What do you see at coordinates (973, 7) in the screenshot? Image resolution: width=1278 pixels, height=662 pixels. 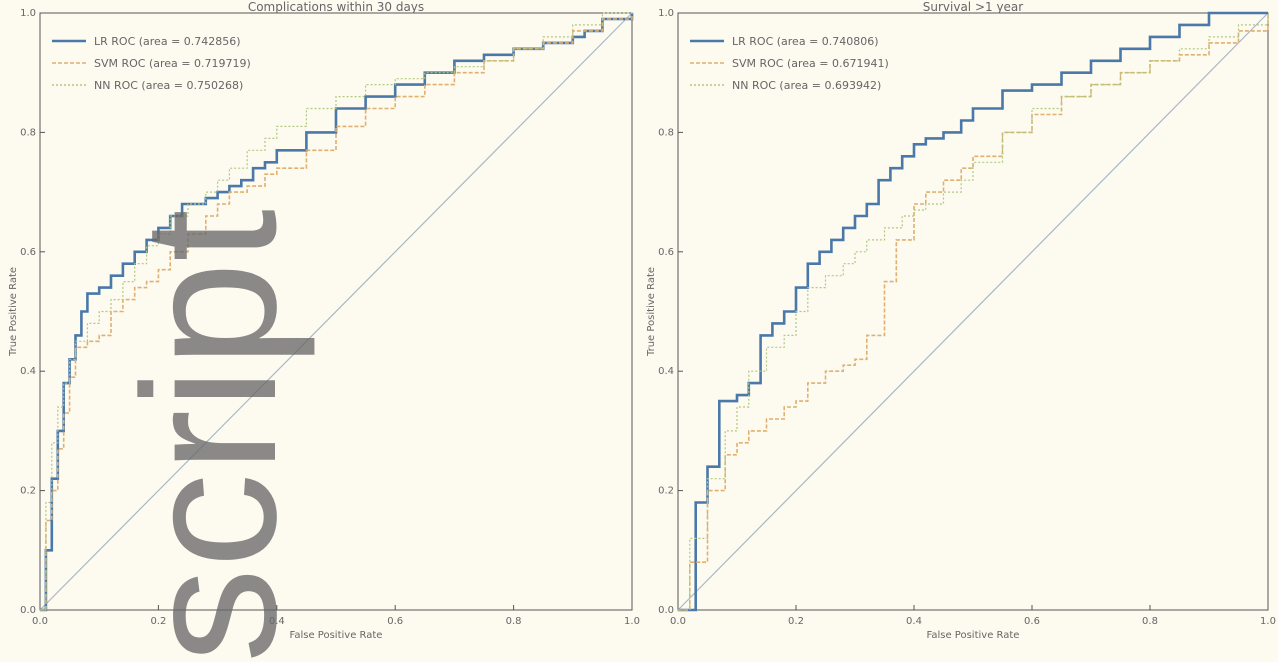 I see `chart-title: Survival >1 year` at bounding box center [973, 7].